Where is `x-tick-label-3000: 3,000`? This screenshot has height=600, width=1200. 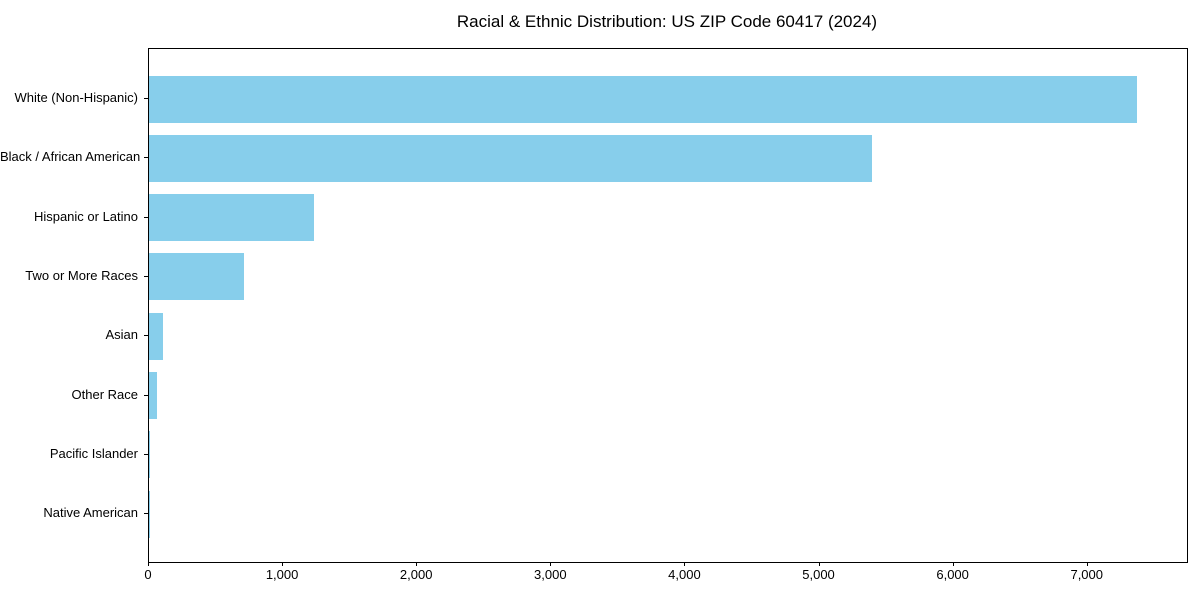
x-tick-label-3000: 3,000 is located at coordinates (550, 574).